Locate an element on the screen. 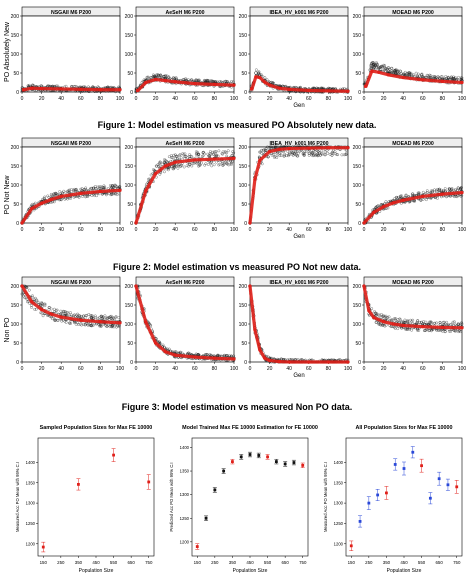  panel-frame is located at coordinates (299, 324).